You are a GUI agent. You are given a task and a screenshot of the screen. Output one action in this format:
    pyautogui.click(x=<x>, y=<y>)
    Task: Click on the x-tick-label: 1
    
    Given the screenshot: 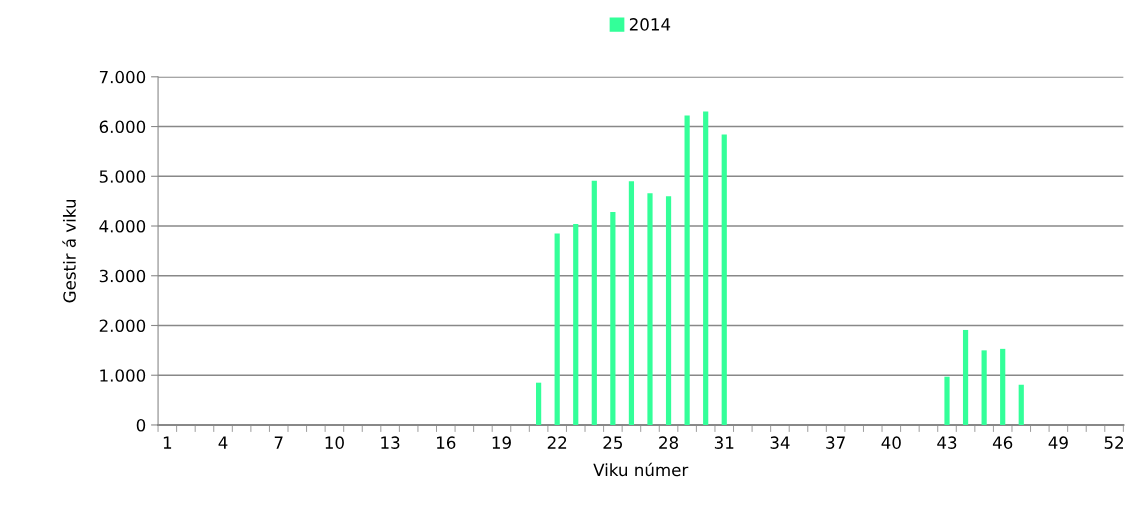 What is the action you would take?
    pyautogui.click(x=167, y=442)
    